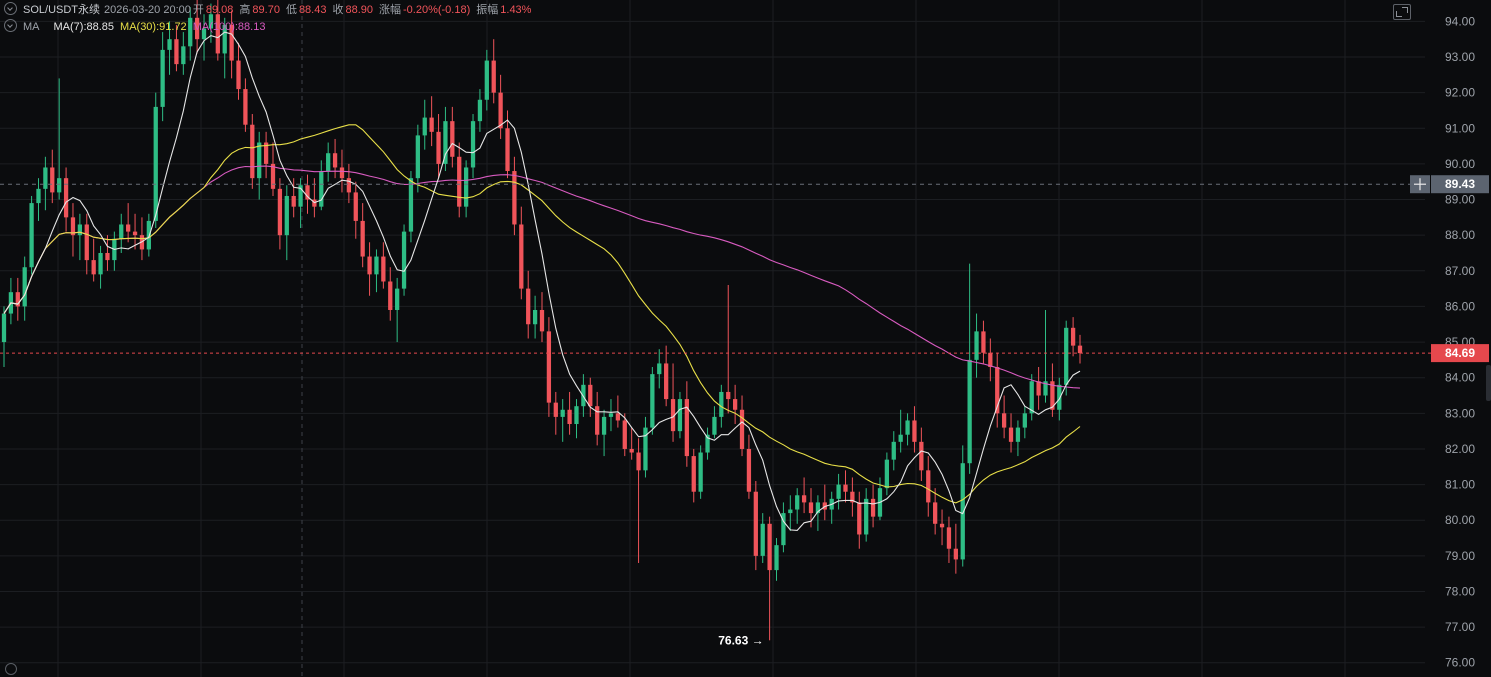  Describe the element at coordinates (1460, 57) in the screenshot. I see `y-axis-tick-label: 93.00` at that location.